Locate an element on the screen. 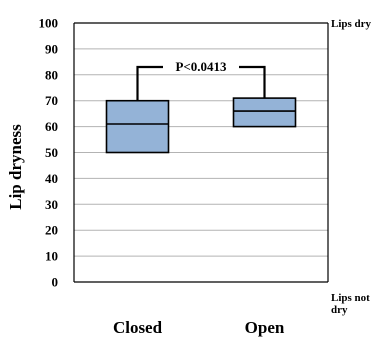  y-tick-label-90: 90 is located at coordinates (51, 48).